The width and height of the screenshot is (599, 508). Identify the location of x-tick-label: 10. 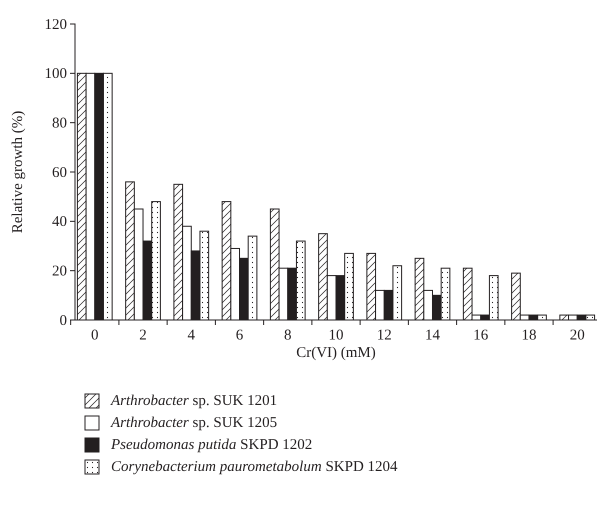
(336, 336).